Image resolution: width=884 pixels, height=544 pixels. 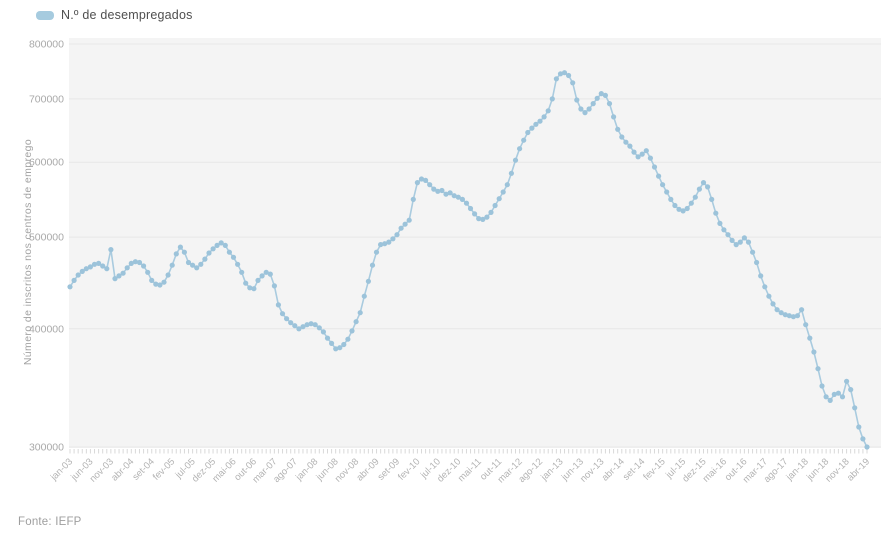 What do you see at coordinates (470, 470) in the screenshot?
I see `x-tick-label: mai-11` at bounding box center [470, 470].